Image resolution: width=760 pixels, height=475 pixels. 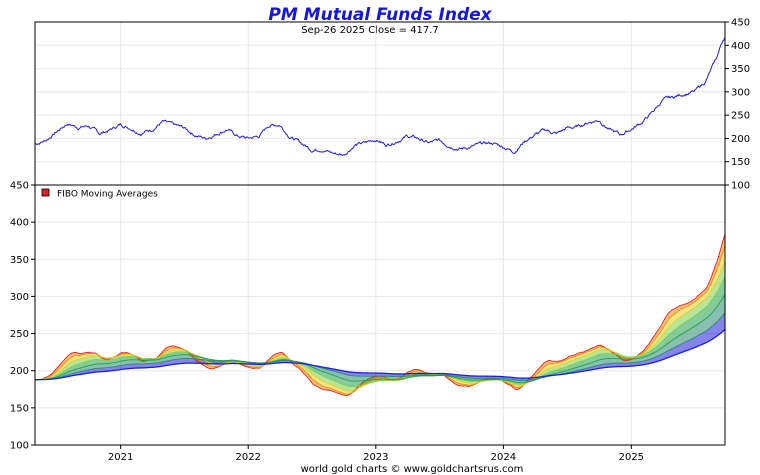 I want to click on bottom-y-tick-label: 200, so click(x=19, y=371).